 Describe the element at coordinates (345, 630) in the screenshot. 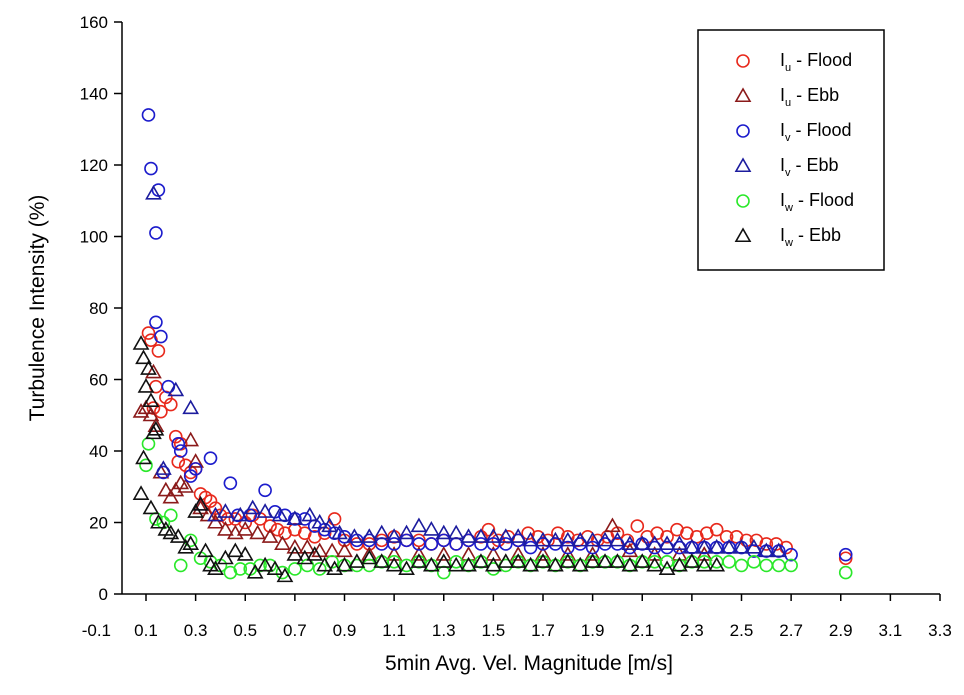

I see `x-tick-label: 0.9` at that location.